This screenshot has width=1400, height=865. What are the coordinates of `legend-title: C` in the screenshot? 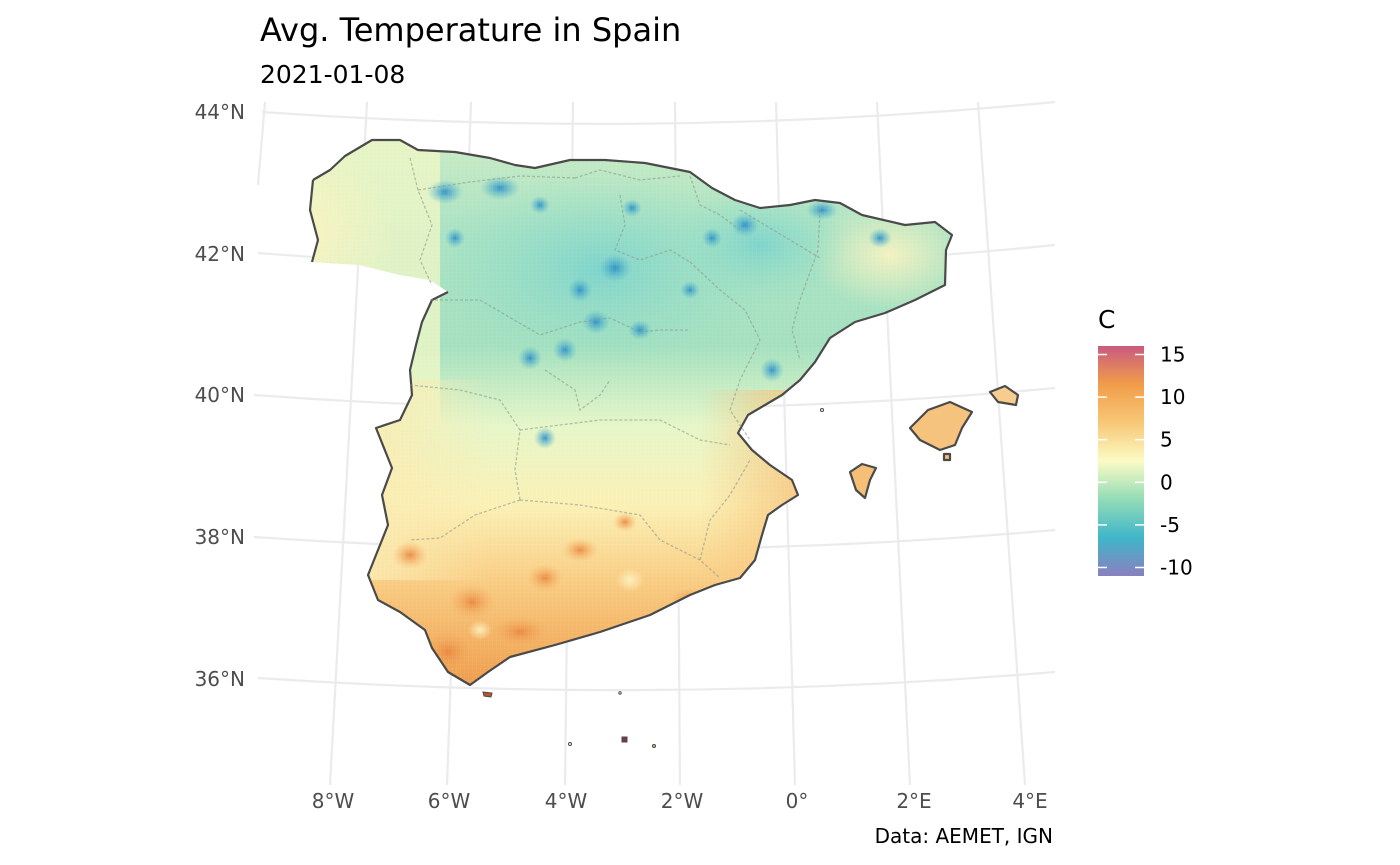 It's located at (1106, 319).